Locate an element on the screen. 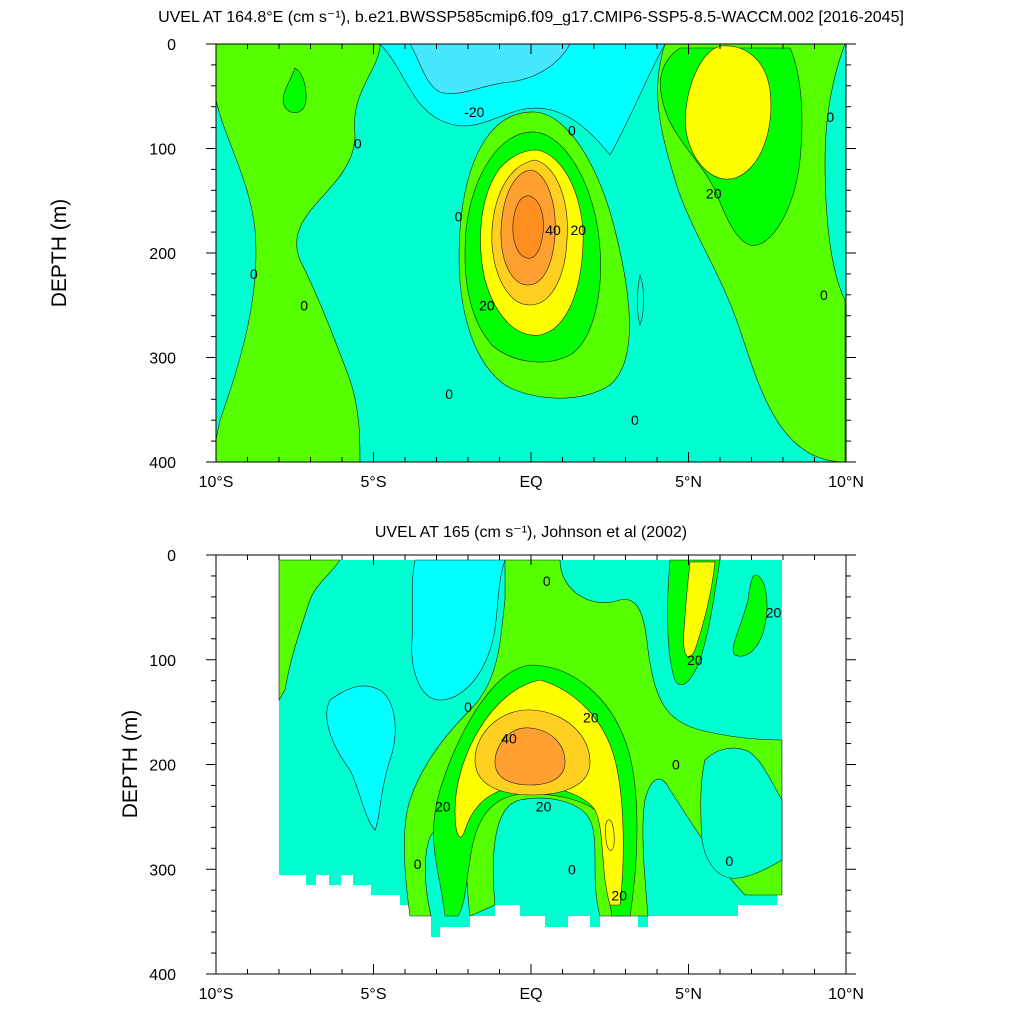 This screenshot has height=1024, width=1024. bot-band-far-right-green is located at coordinates (750, 615).